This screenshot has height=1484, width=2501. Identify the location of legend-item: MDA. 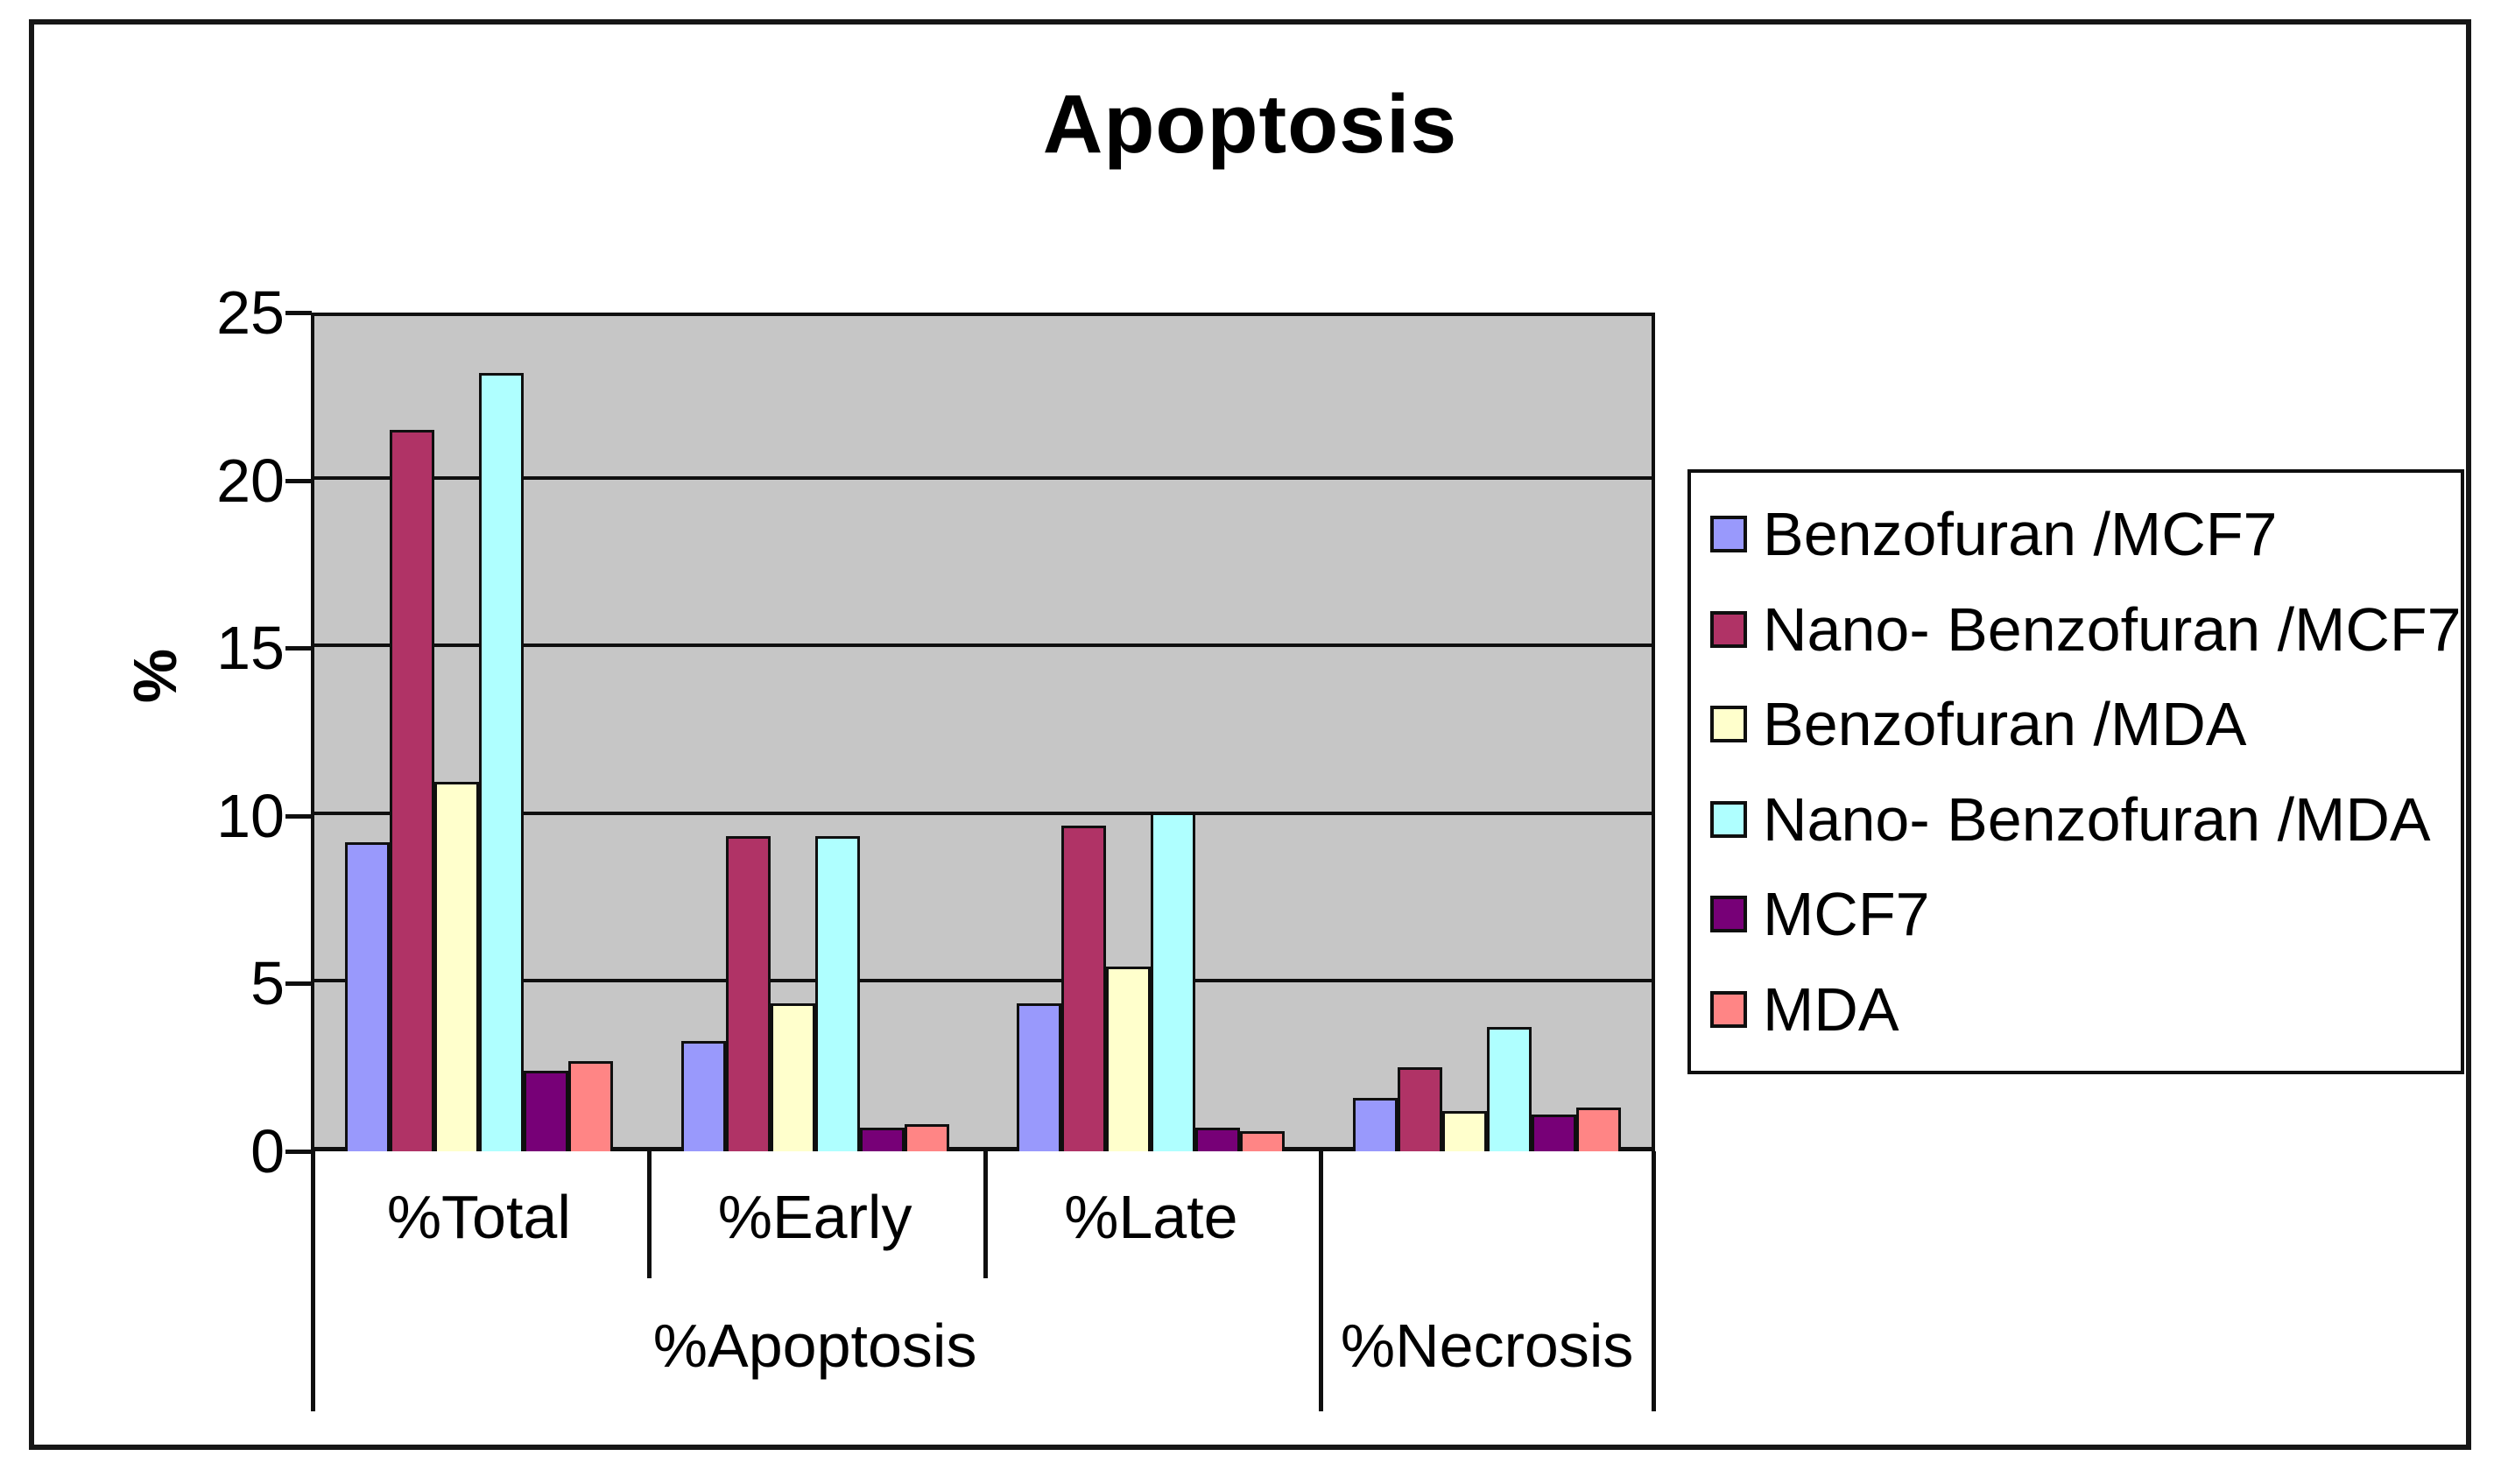
(2075, 1009).